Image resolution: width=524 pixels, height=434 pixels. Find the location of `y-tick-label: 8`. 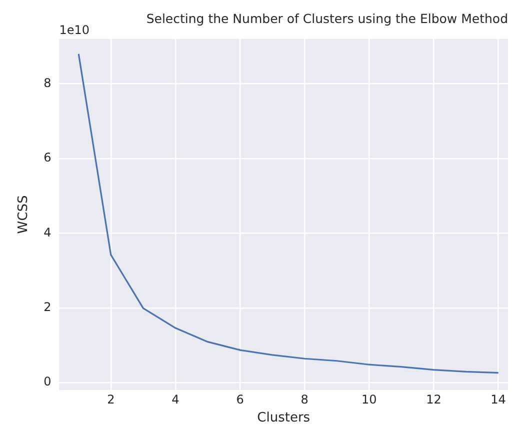

y-tick-label: 8 is located at coordinates (48, 83).